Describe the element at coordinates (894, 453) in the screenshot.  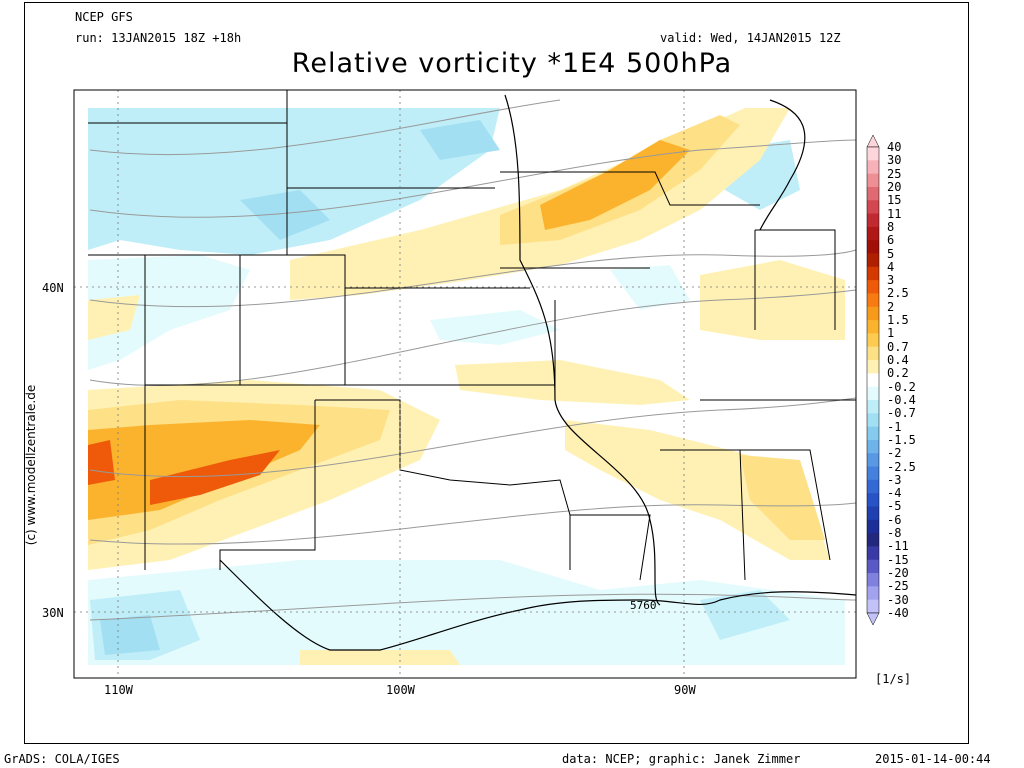
I see `colorbar-label: -2` at that location.